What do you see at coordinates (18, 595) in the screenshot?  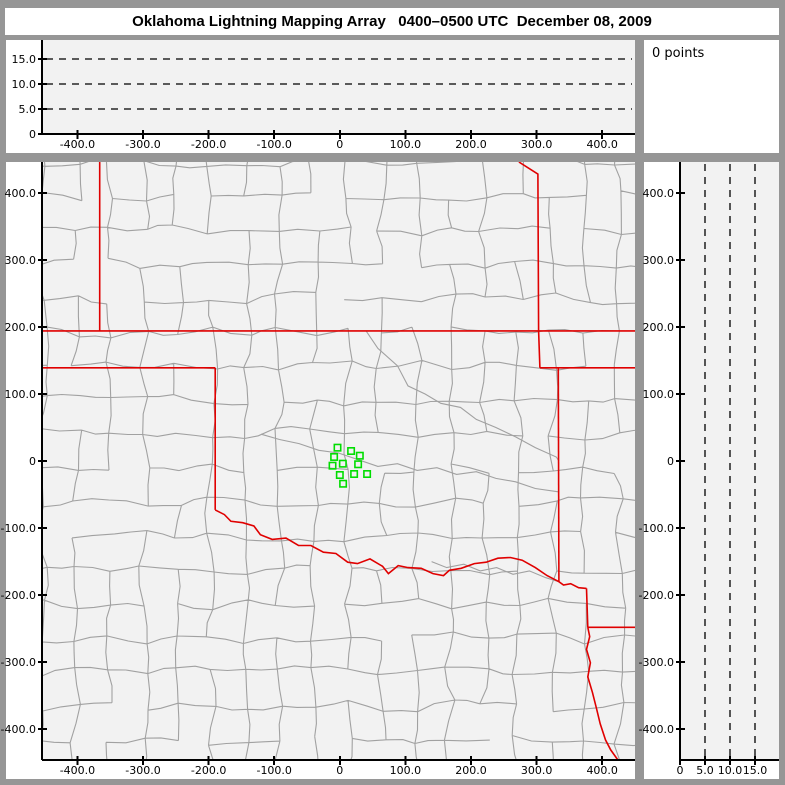 I see `map-y-tick-label: -200.0` at bounding box center [18, 595].